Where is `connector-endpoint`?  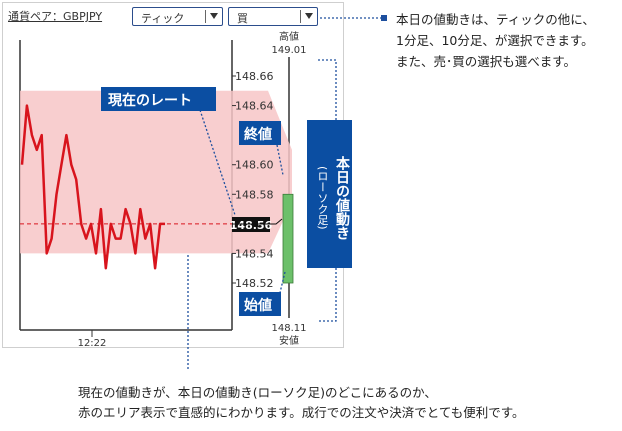
connector-endpoint is located at coordinates (384, 18).